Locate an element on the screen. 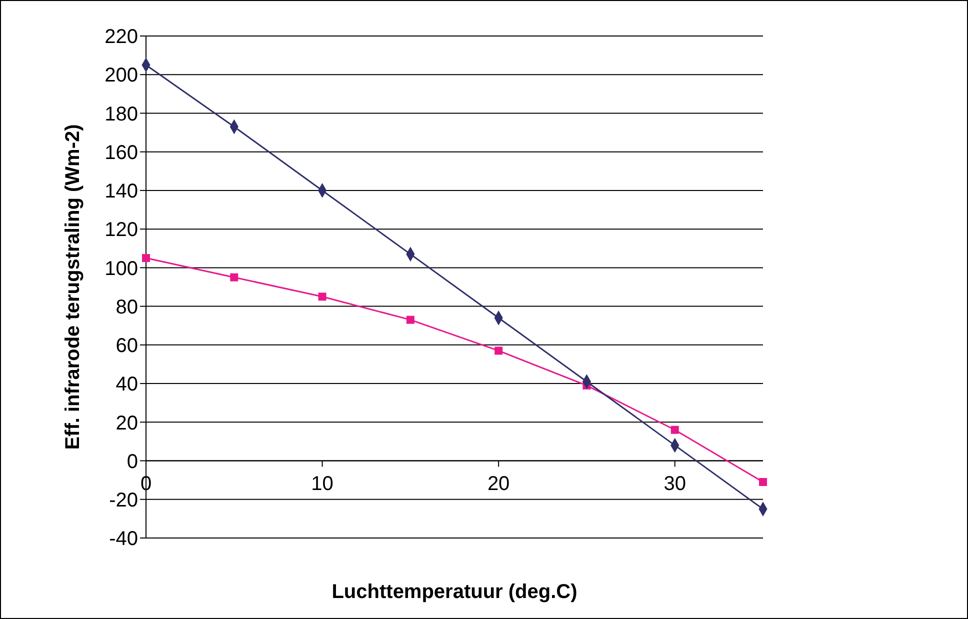 Image resolution: width=968 pixels, height=619 pixels. x-axis-title: Luchttemperatuur (deg.C) is located at coordinates (455, 592).